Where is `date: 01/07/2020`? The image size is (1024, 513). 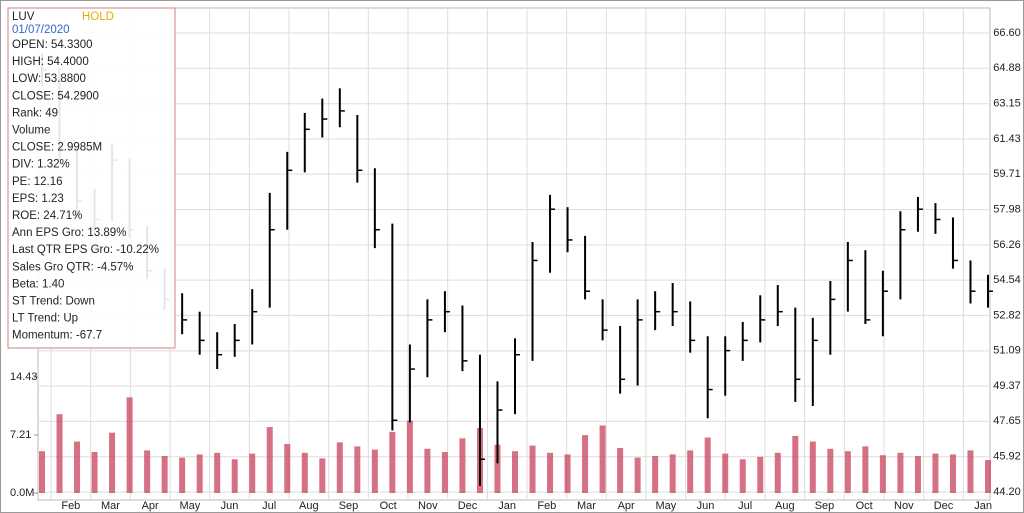
date: 01/07/2020 is located at coordinates (41, 30).